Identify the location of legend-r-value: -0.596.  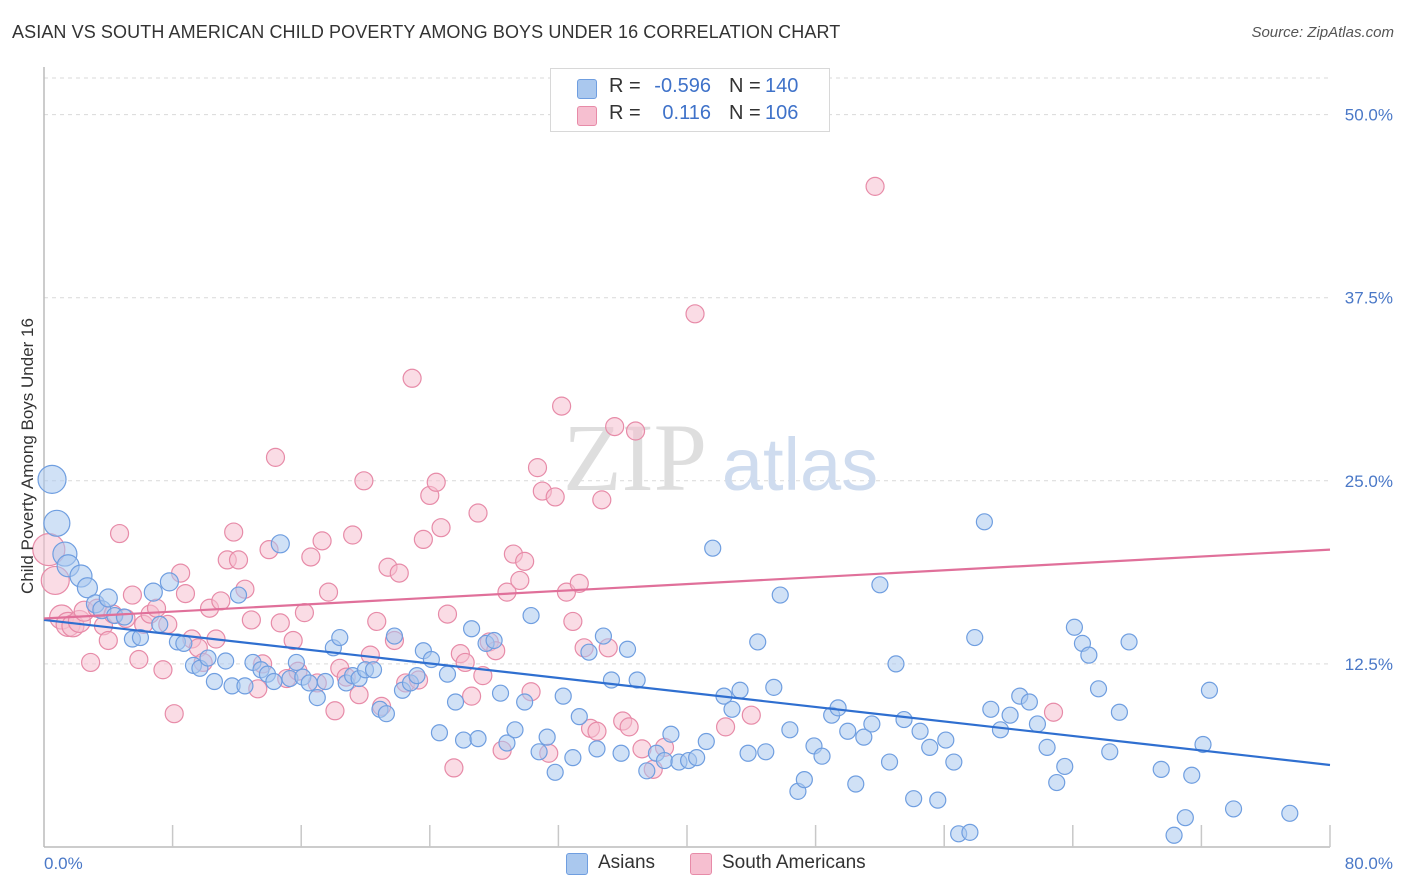
(682, 86).